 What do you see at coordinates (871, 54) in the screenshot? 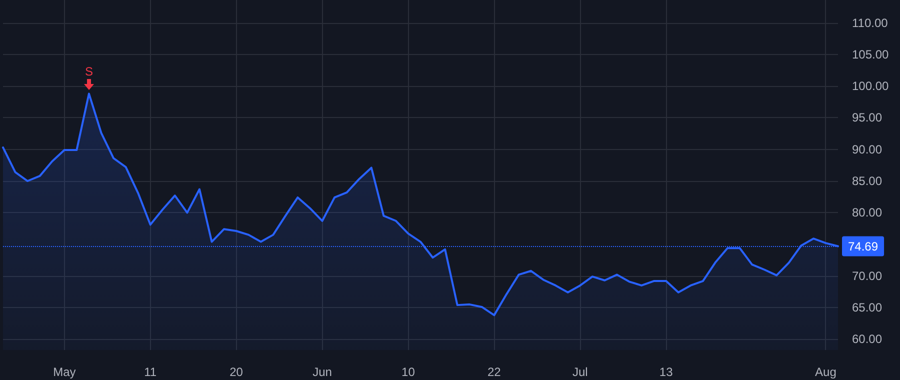
I see `y-tick-label: 105.00` at bounding box center [871, 54].